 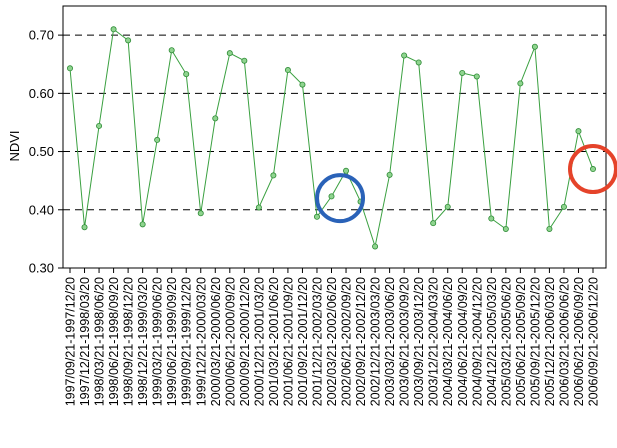 What do you see at coordinates (361, 341) in the screenshot?
I see `x-tick-label: 2002/09/21-2002/12/20` at bounding box center [361, 341].